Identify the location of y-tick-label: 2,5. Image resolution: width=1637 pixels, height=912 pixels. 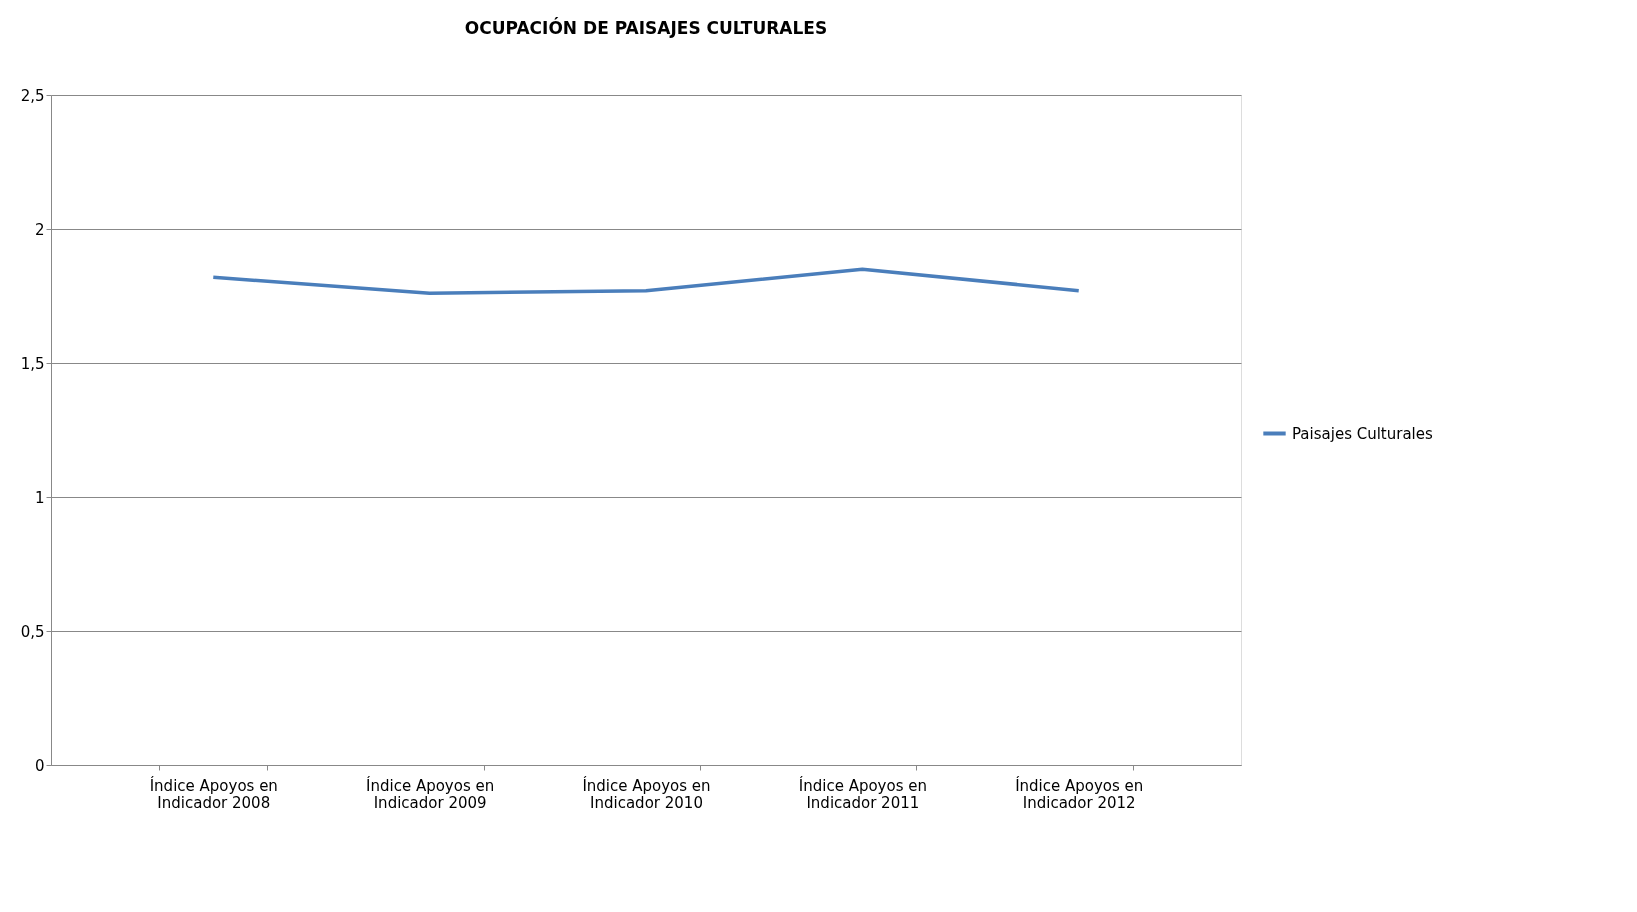
(32, 95).